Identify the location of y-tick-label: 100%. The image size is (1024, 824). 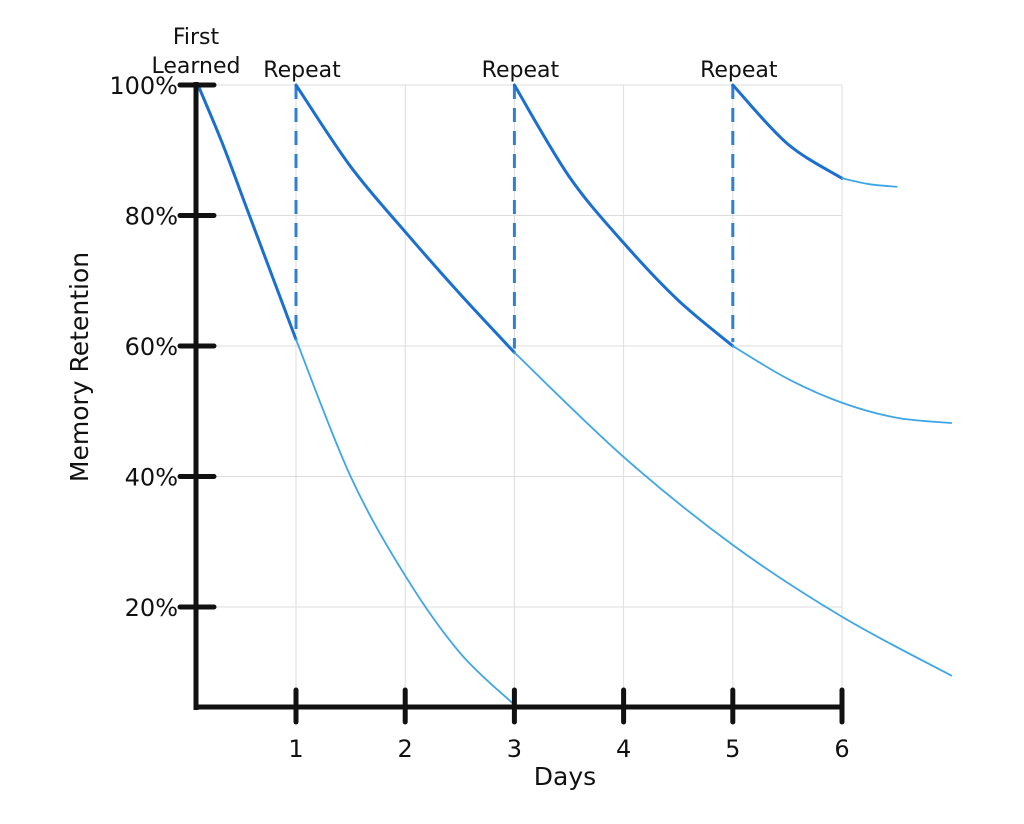
(143, 86).